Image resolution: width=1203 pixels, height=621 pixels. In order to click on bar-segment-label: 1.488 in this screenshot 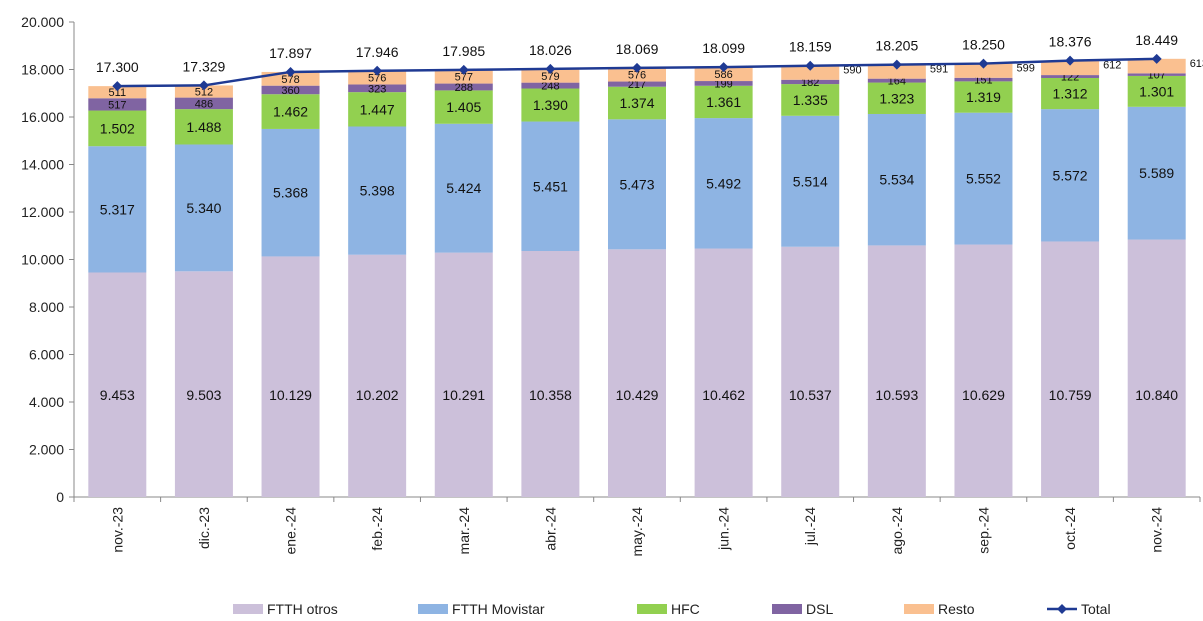, I will do `click(203, 127)`.